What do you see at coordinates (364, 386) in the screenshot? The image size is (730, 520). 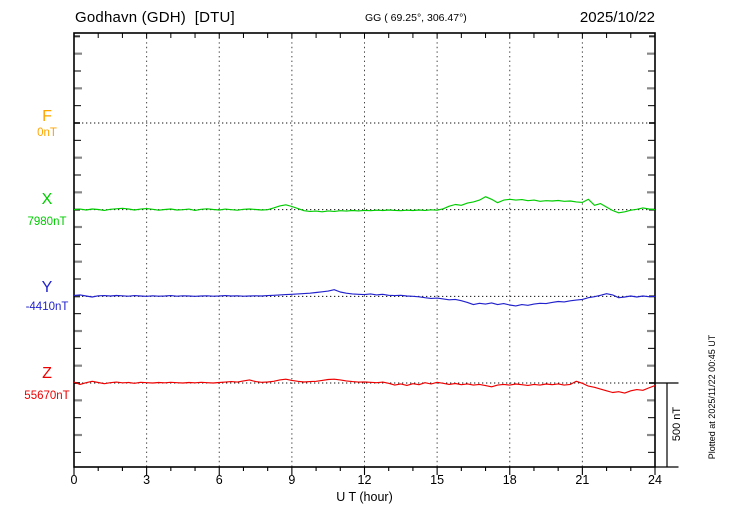 I see `trace-Z` at bounding box center [364, 386].